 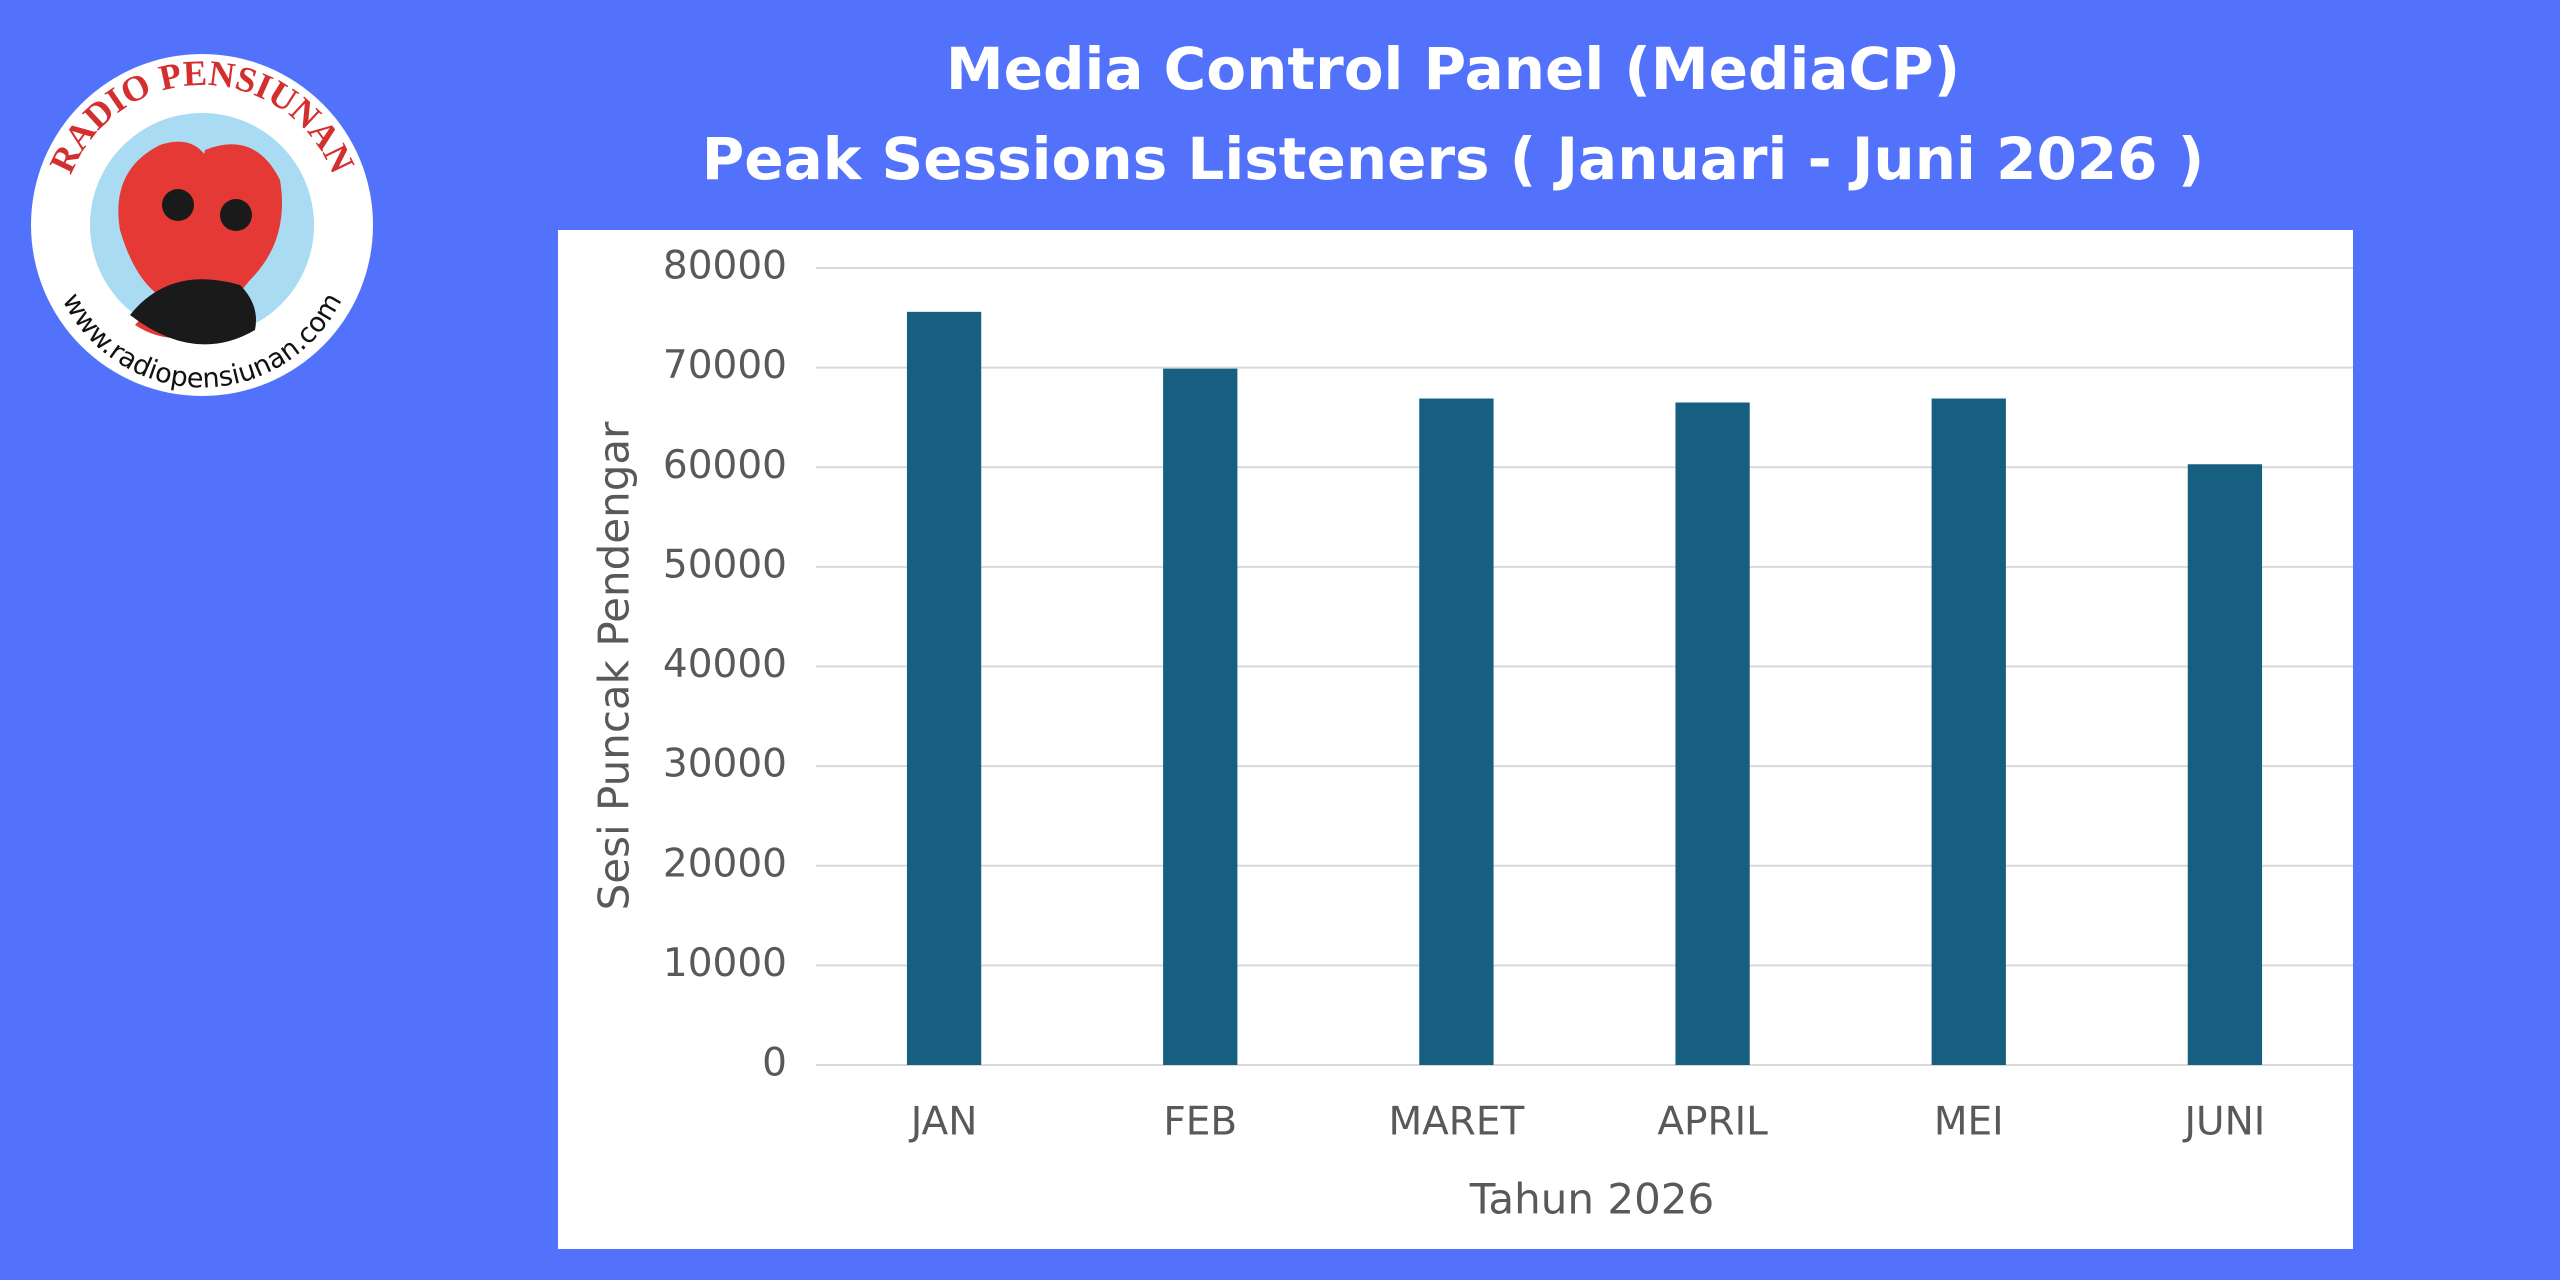 What do you see at coordinates (193, 312) in the screenshot?
I see `logo-figure` at bounding box center [193, 312].